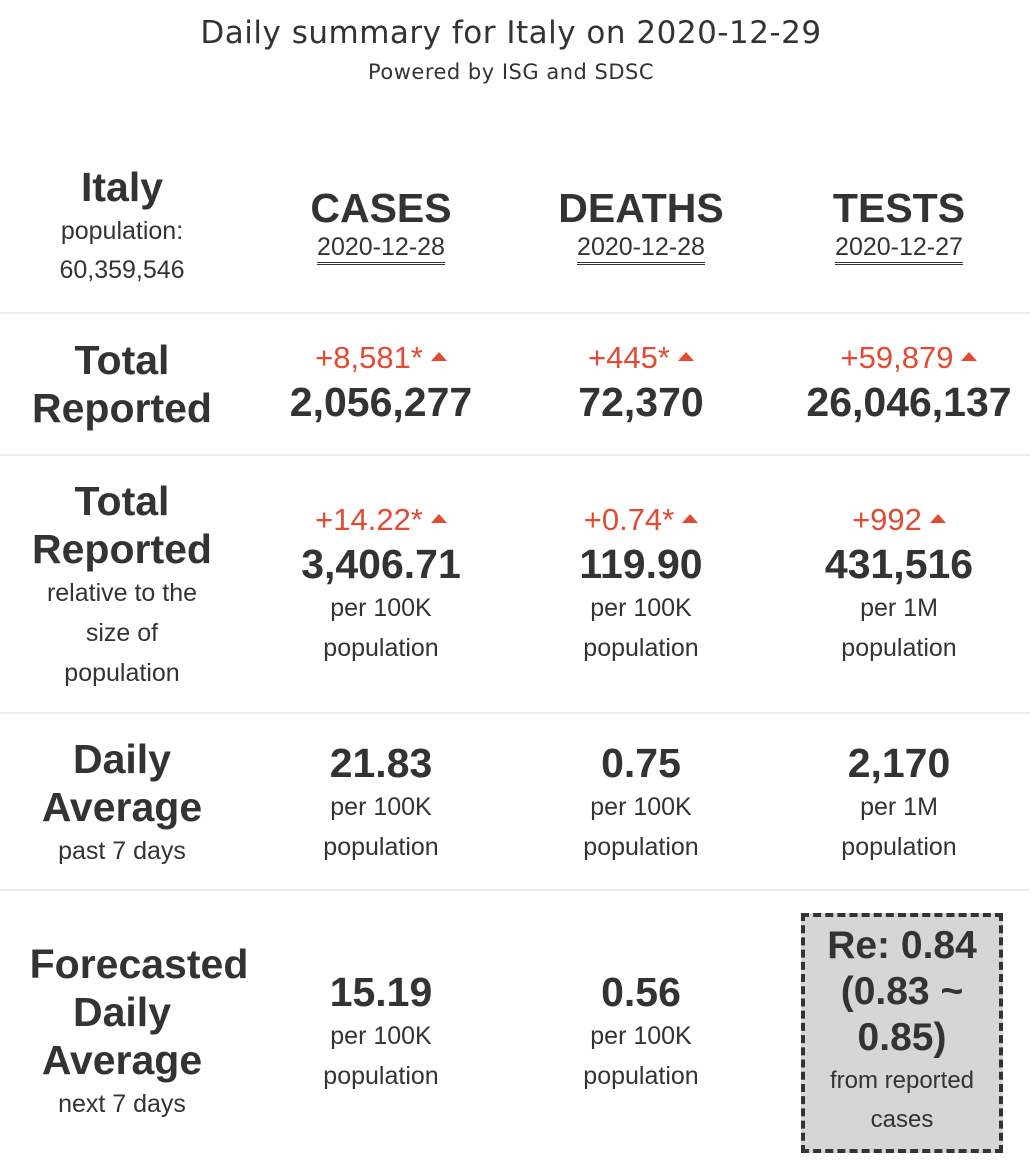 This screenshot has height=1167, width=1035. What do you see at coordinates (122, 187) in the screenshot?
I see `country-name: Italy` at bounding box center [122, 187].